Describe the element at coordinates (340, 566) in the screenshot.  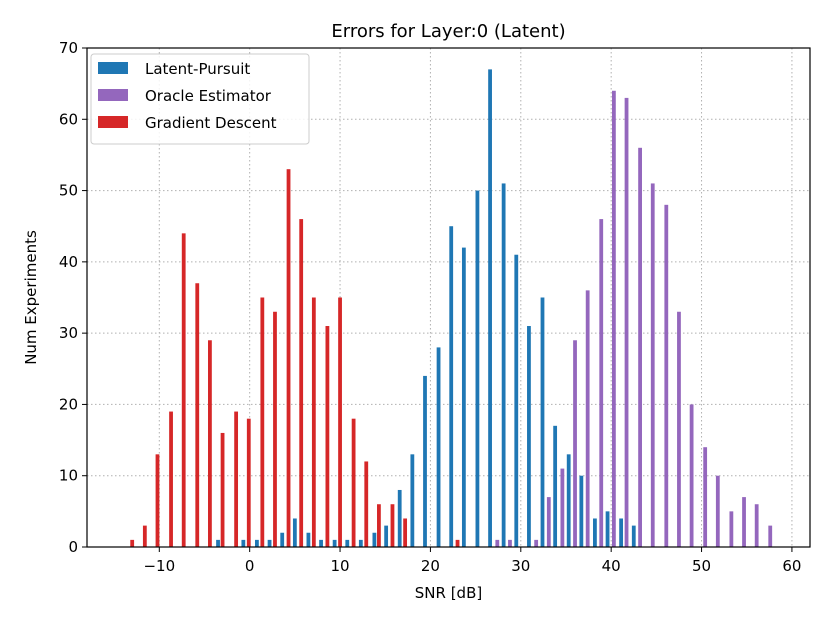
I see `x-tick-label: 10` at that location.